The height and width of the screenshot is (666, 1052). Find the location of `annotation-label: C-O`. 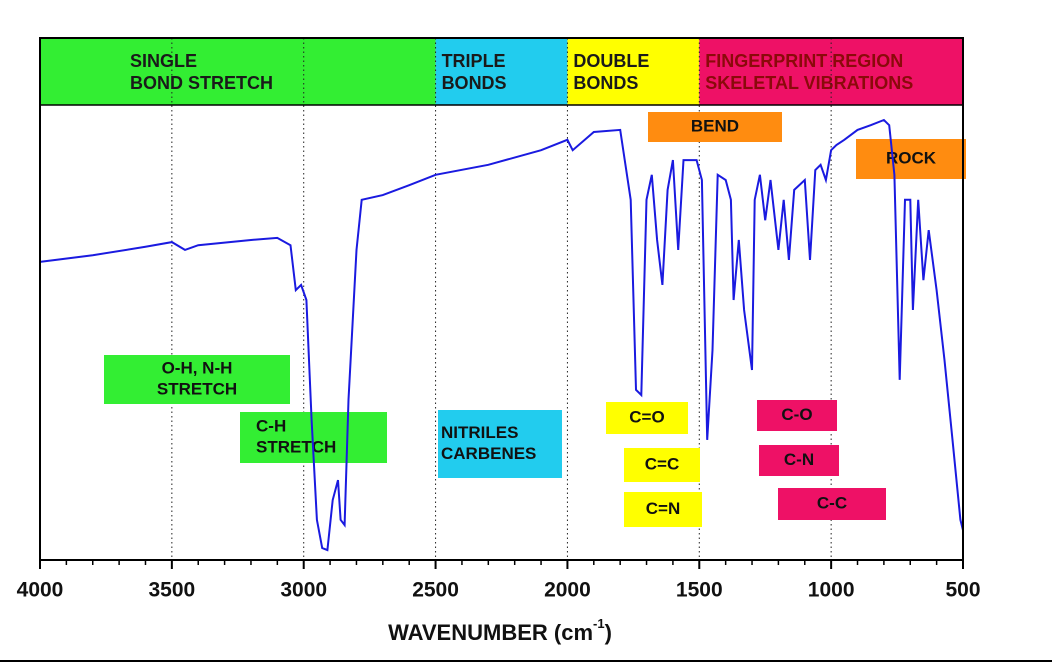

annotation-label: C-O is located at coordinates (796, 414).